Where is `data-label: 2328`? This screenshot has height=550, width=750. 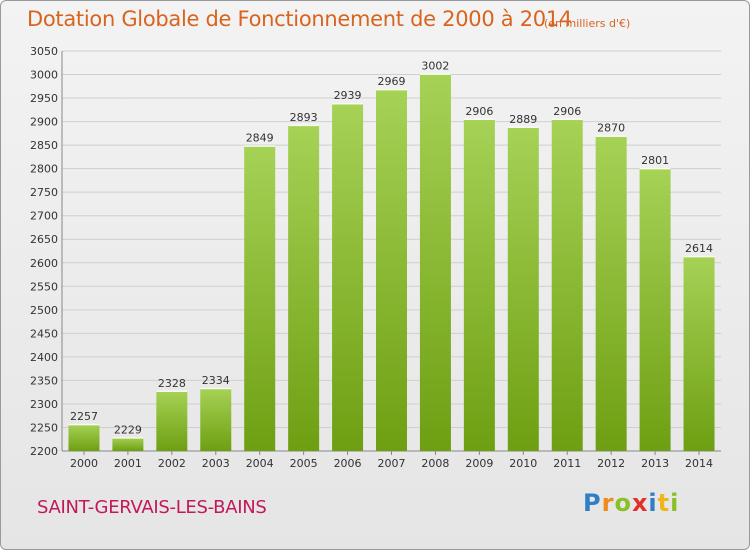 data-label: 2328 is located at coordinates (172, 383).